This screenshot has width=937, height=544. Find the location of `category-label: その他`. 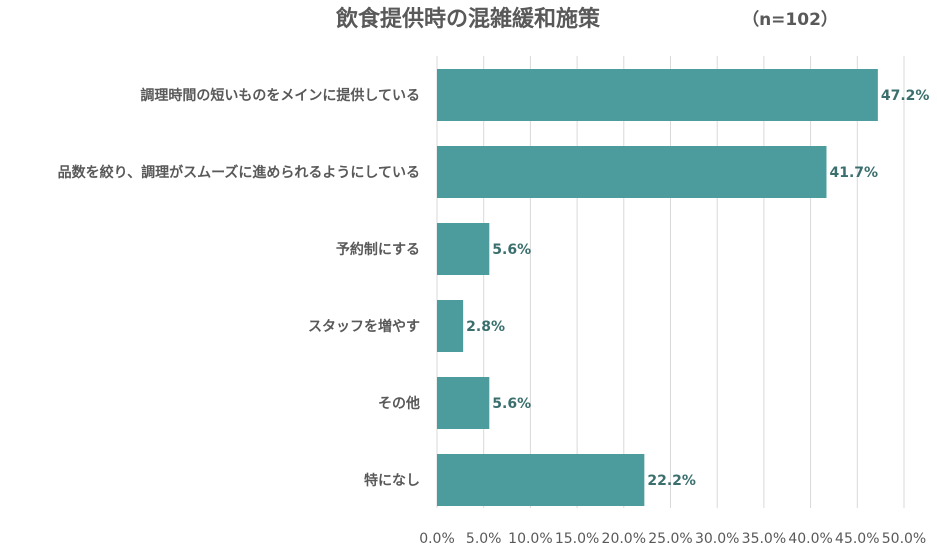

category-label: その他 is located at coordinates (399, 403).